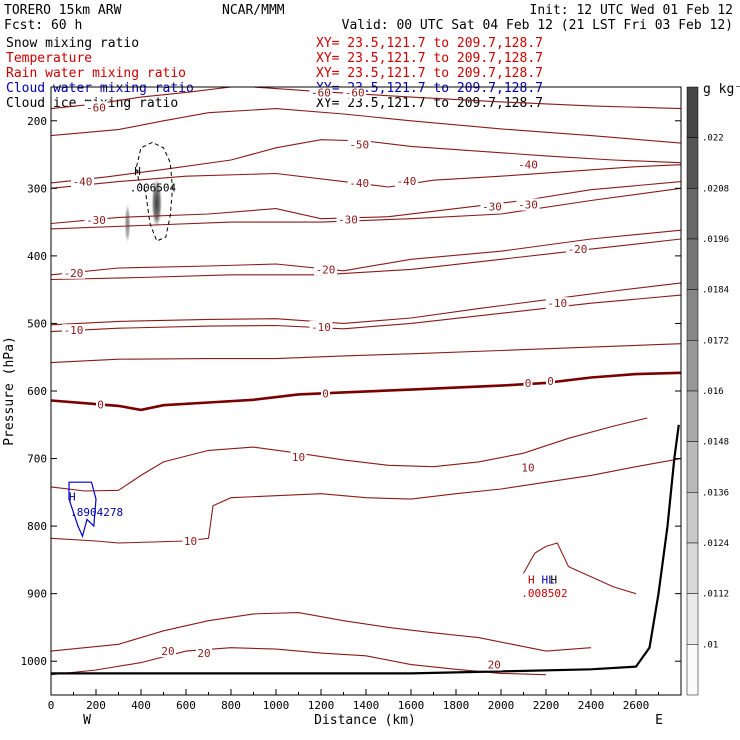  I want to click on x-tick-label: 2400, so click(591, 705).